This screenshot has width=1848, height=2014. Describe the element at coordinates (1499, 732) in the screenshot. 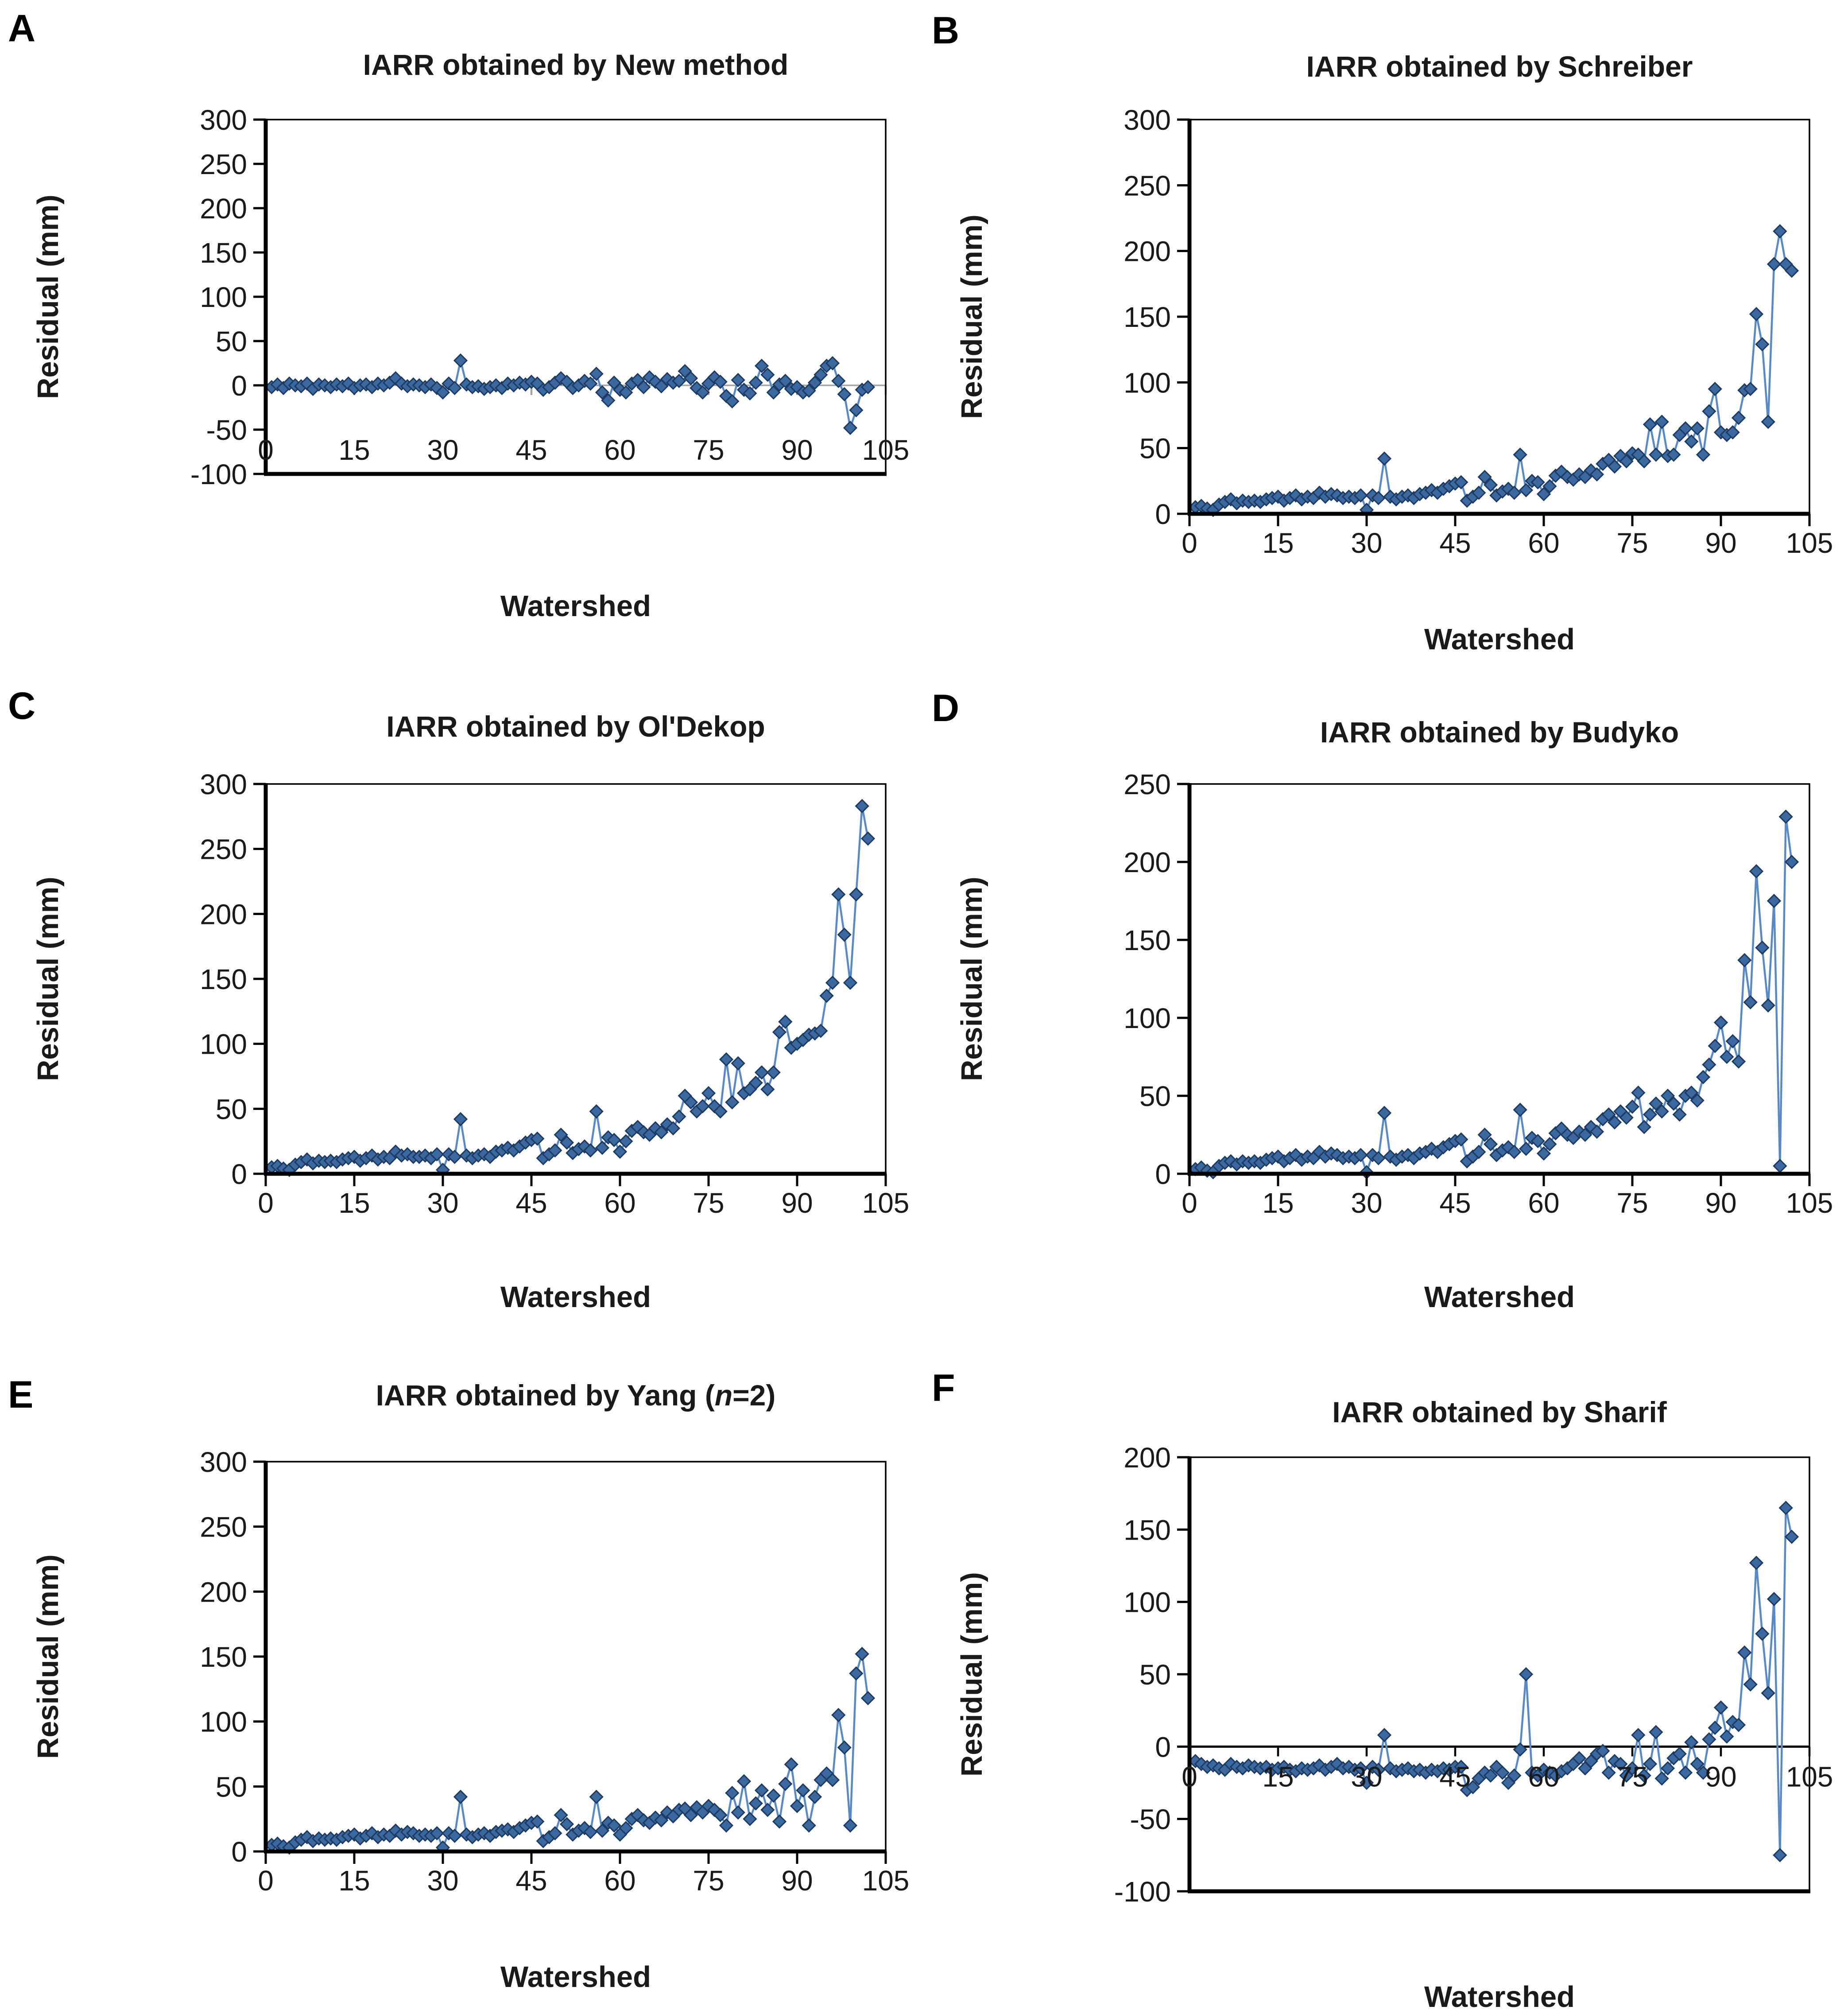

I see `chart-title-d: IARR obtained by Budyko` at that location.